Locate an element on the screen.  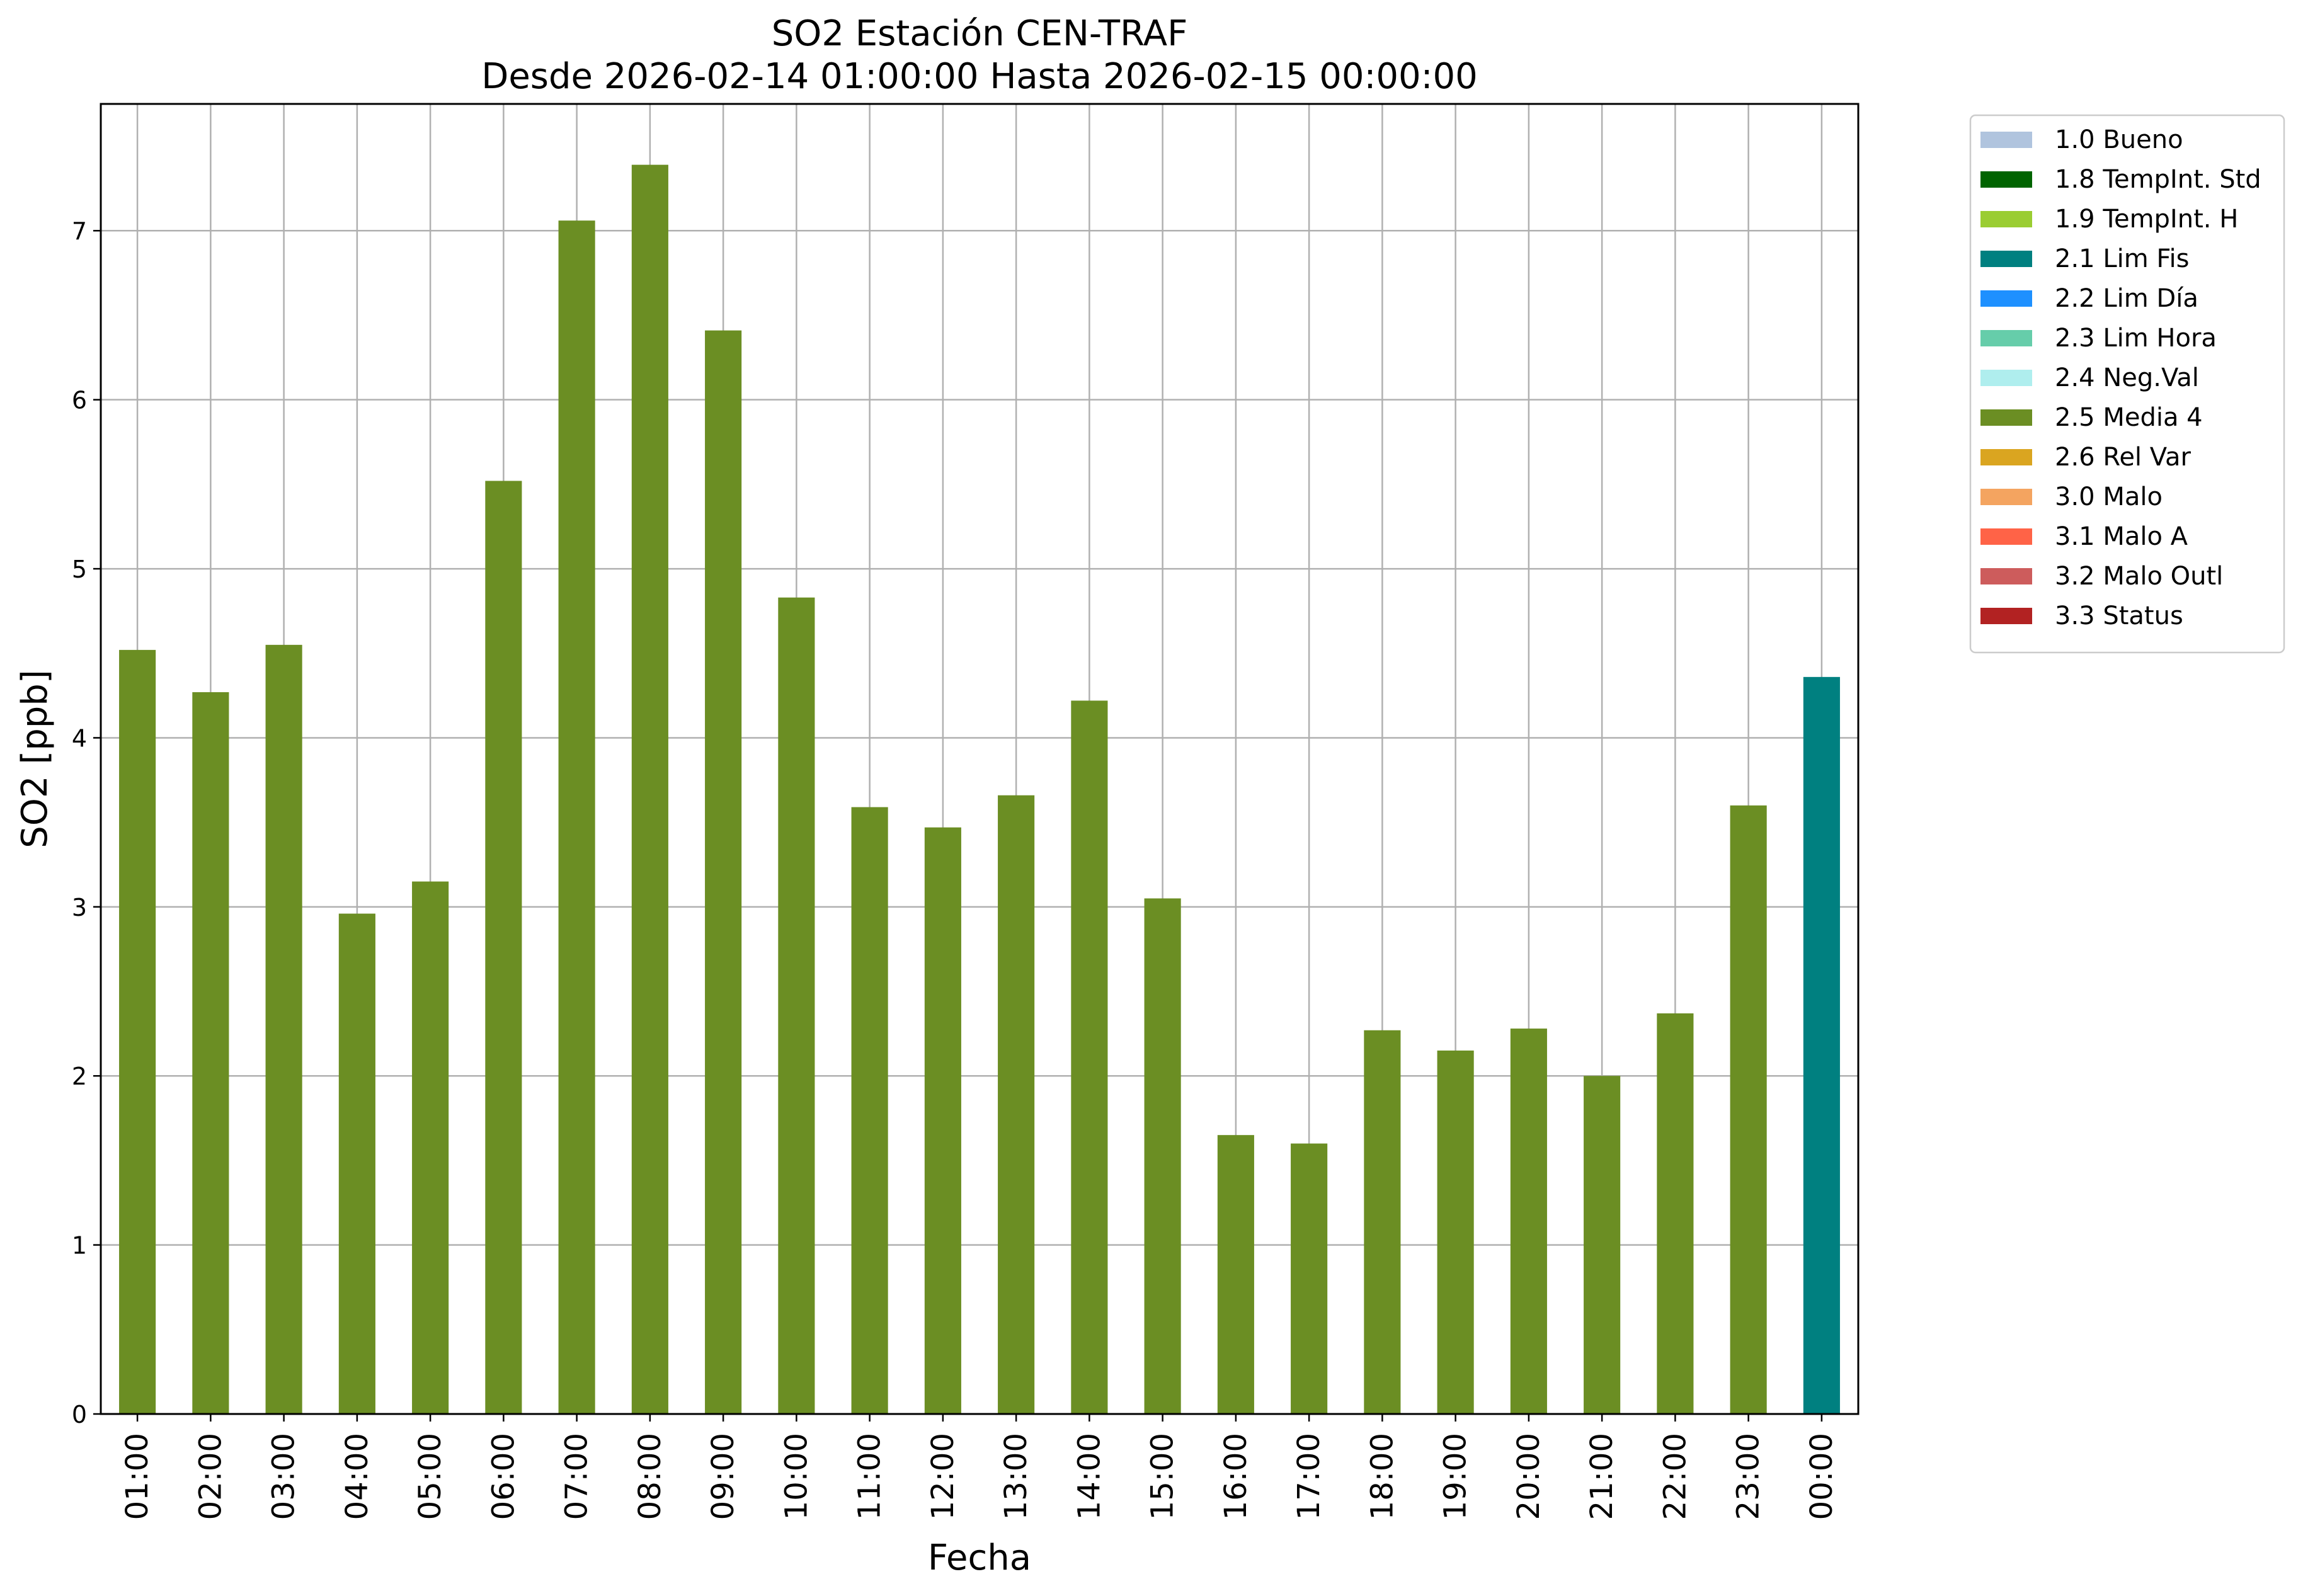
bar-06:00 is located at coordinates (504, 948).